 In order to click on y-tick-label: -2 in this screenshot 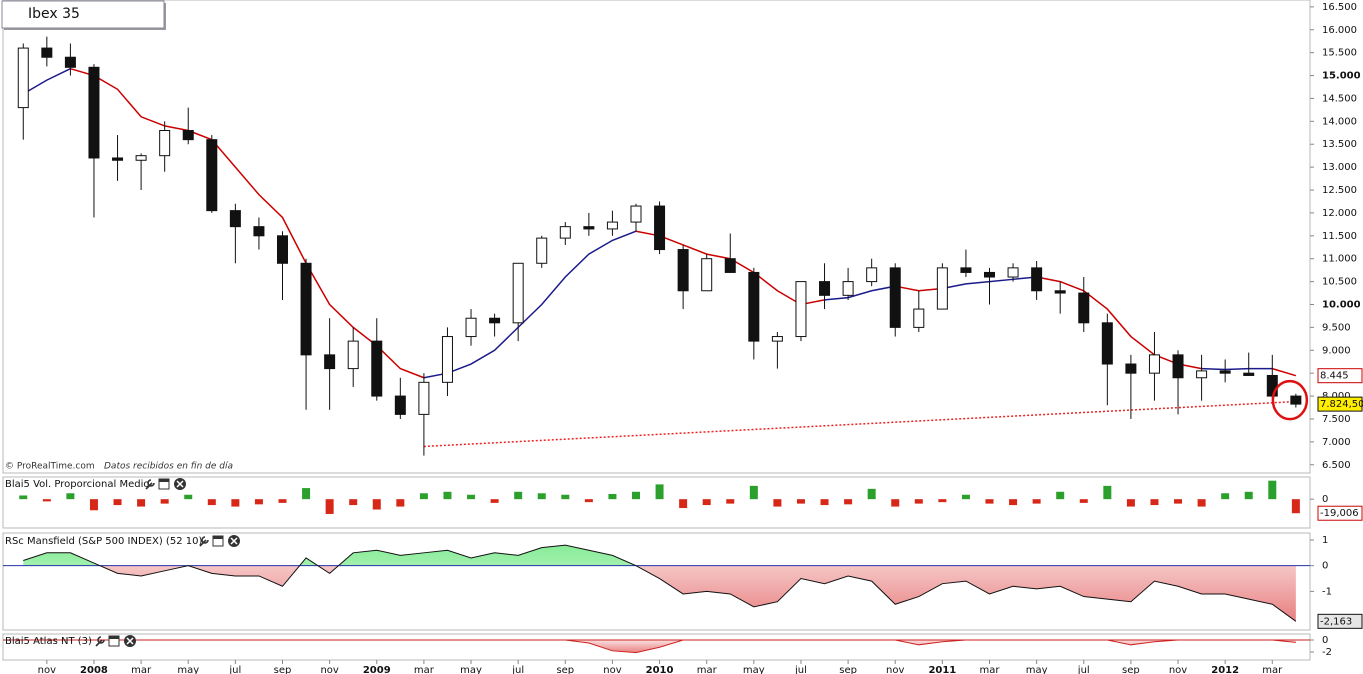, I will do `click(1327, 652)`.